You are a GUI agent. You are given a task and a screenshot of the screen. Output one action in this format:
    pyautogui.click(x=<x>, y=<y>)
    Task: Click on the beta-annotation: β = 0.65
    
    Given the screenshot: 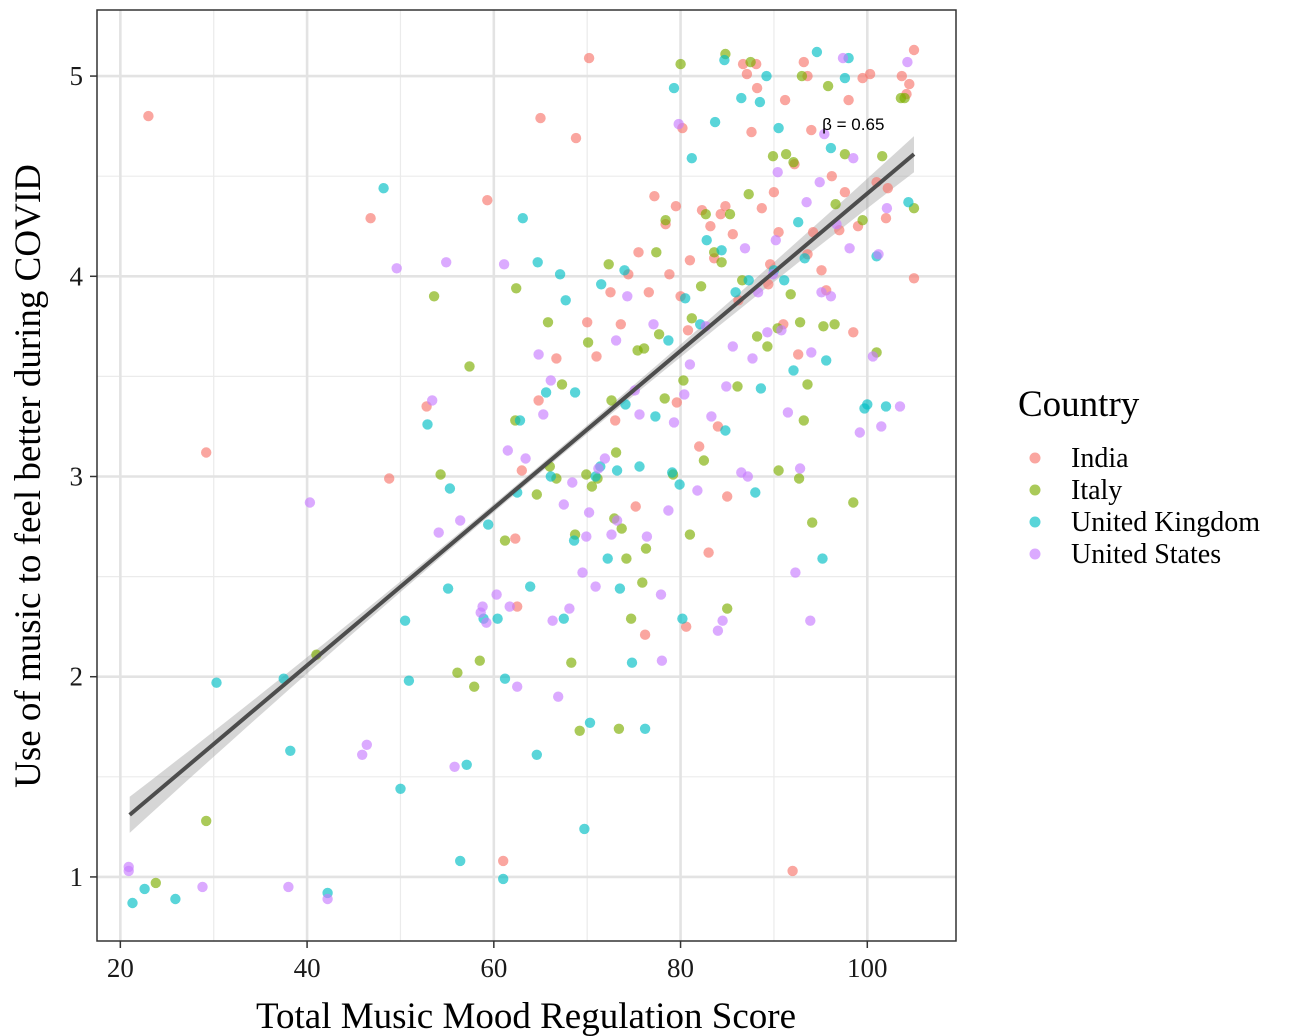 What is the action you would take?
    pyautogui.click(x=853, y=124)
    